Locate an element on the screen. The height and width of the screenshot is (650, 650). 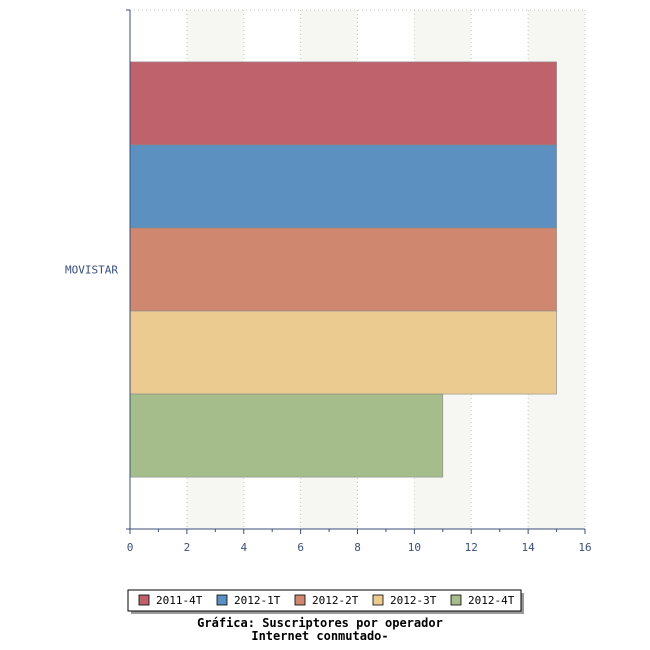
bar-2012-3T is located at coordinates (343, 352).